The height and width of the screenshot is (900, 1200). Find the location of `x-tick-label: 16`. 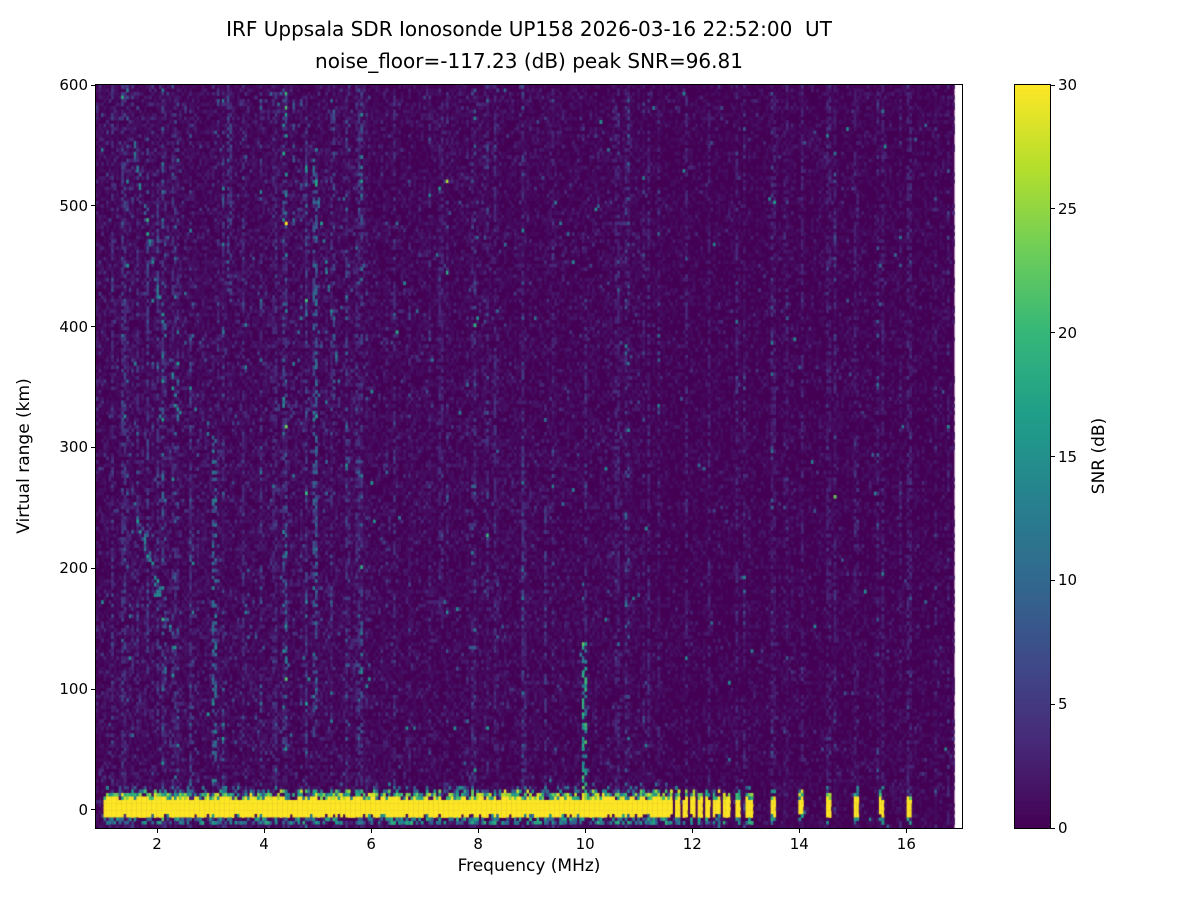

x-tick-label: 16 is located at coordinates (906, 844).